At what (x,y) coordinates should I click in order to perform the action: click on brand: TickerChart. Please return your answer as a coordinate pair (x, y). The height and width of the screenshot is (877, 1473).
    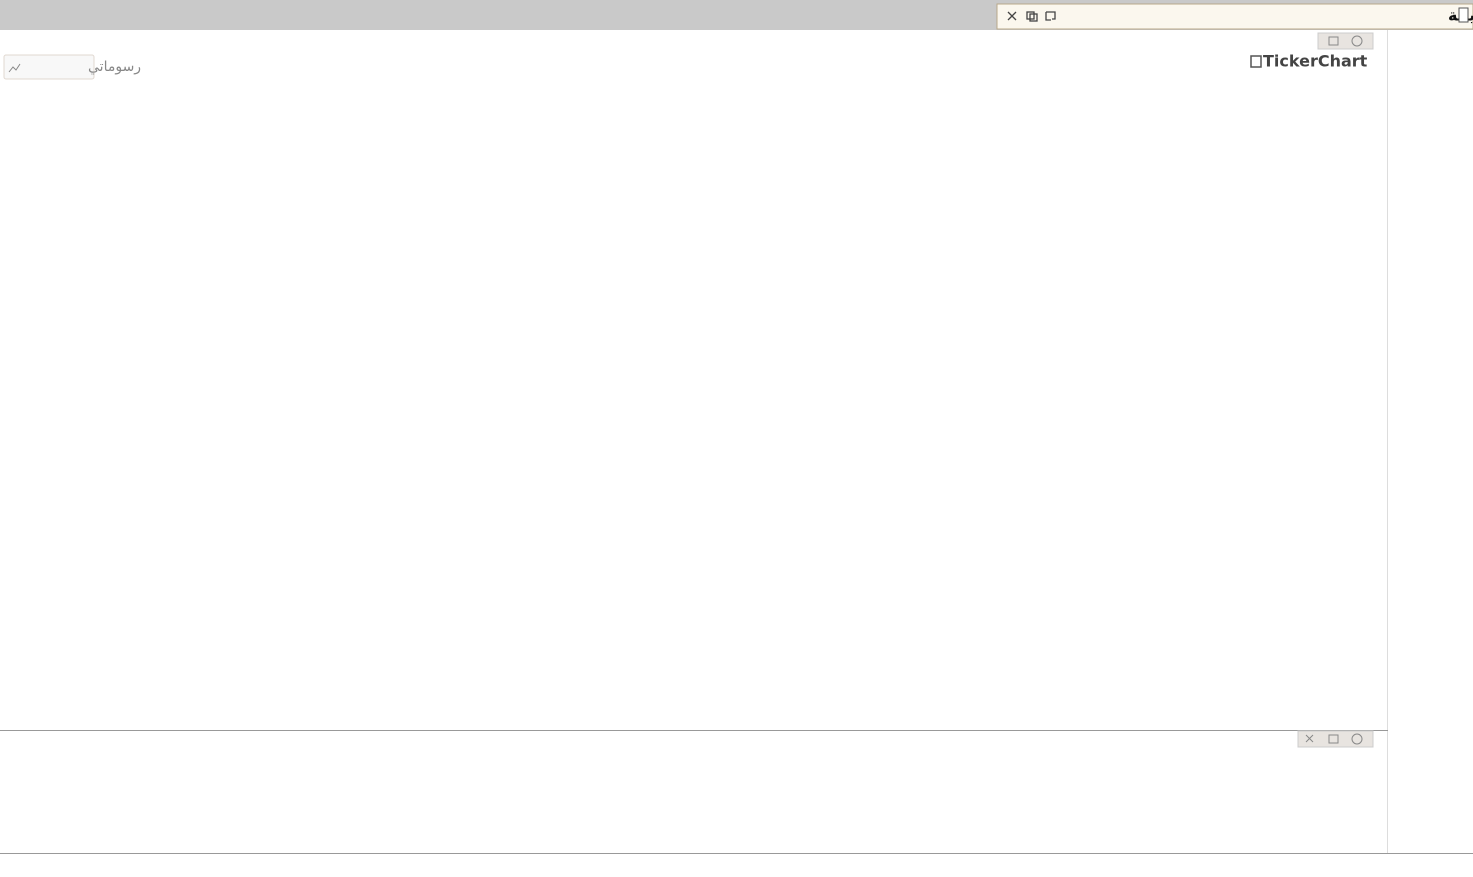
    Looking at the image, I should click on (1315, 61).